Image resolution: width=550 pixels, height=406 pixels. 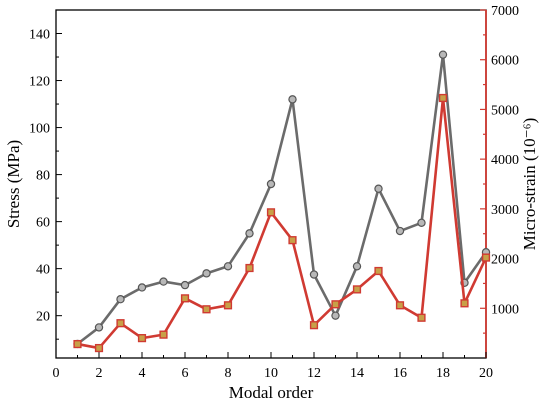 I want to click on y2-tick-label: 4000, so click(x=505, y=160).